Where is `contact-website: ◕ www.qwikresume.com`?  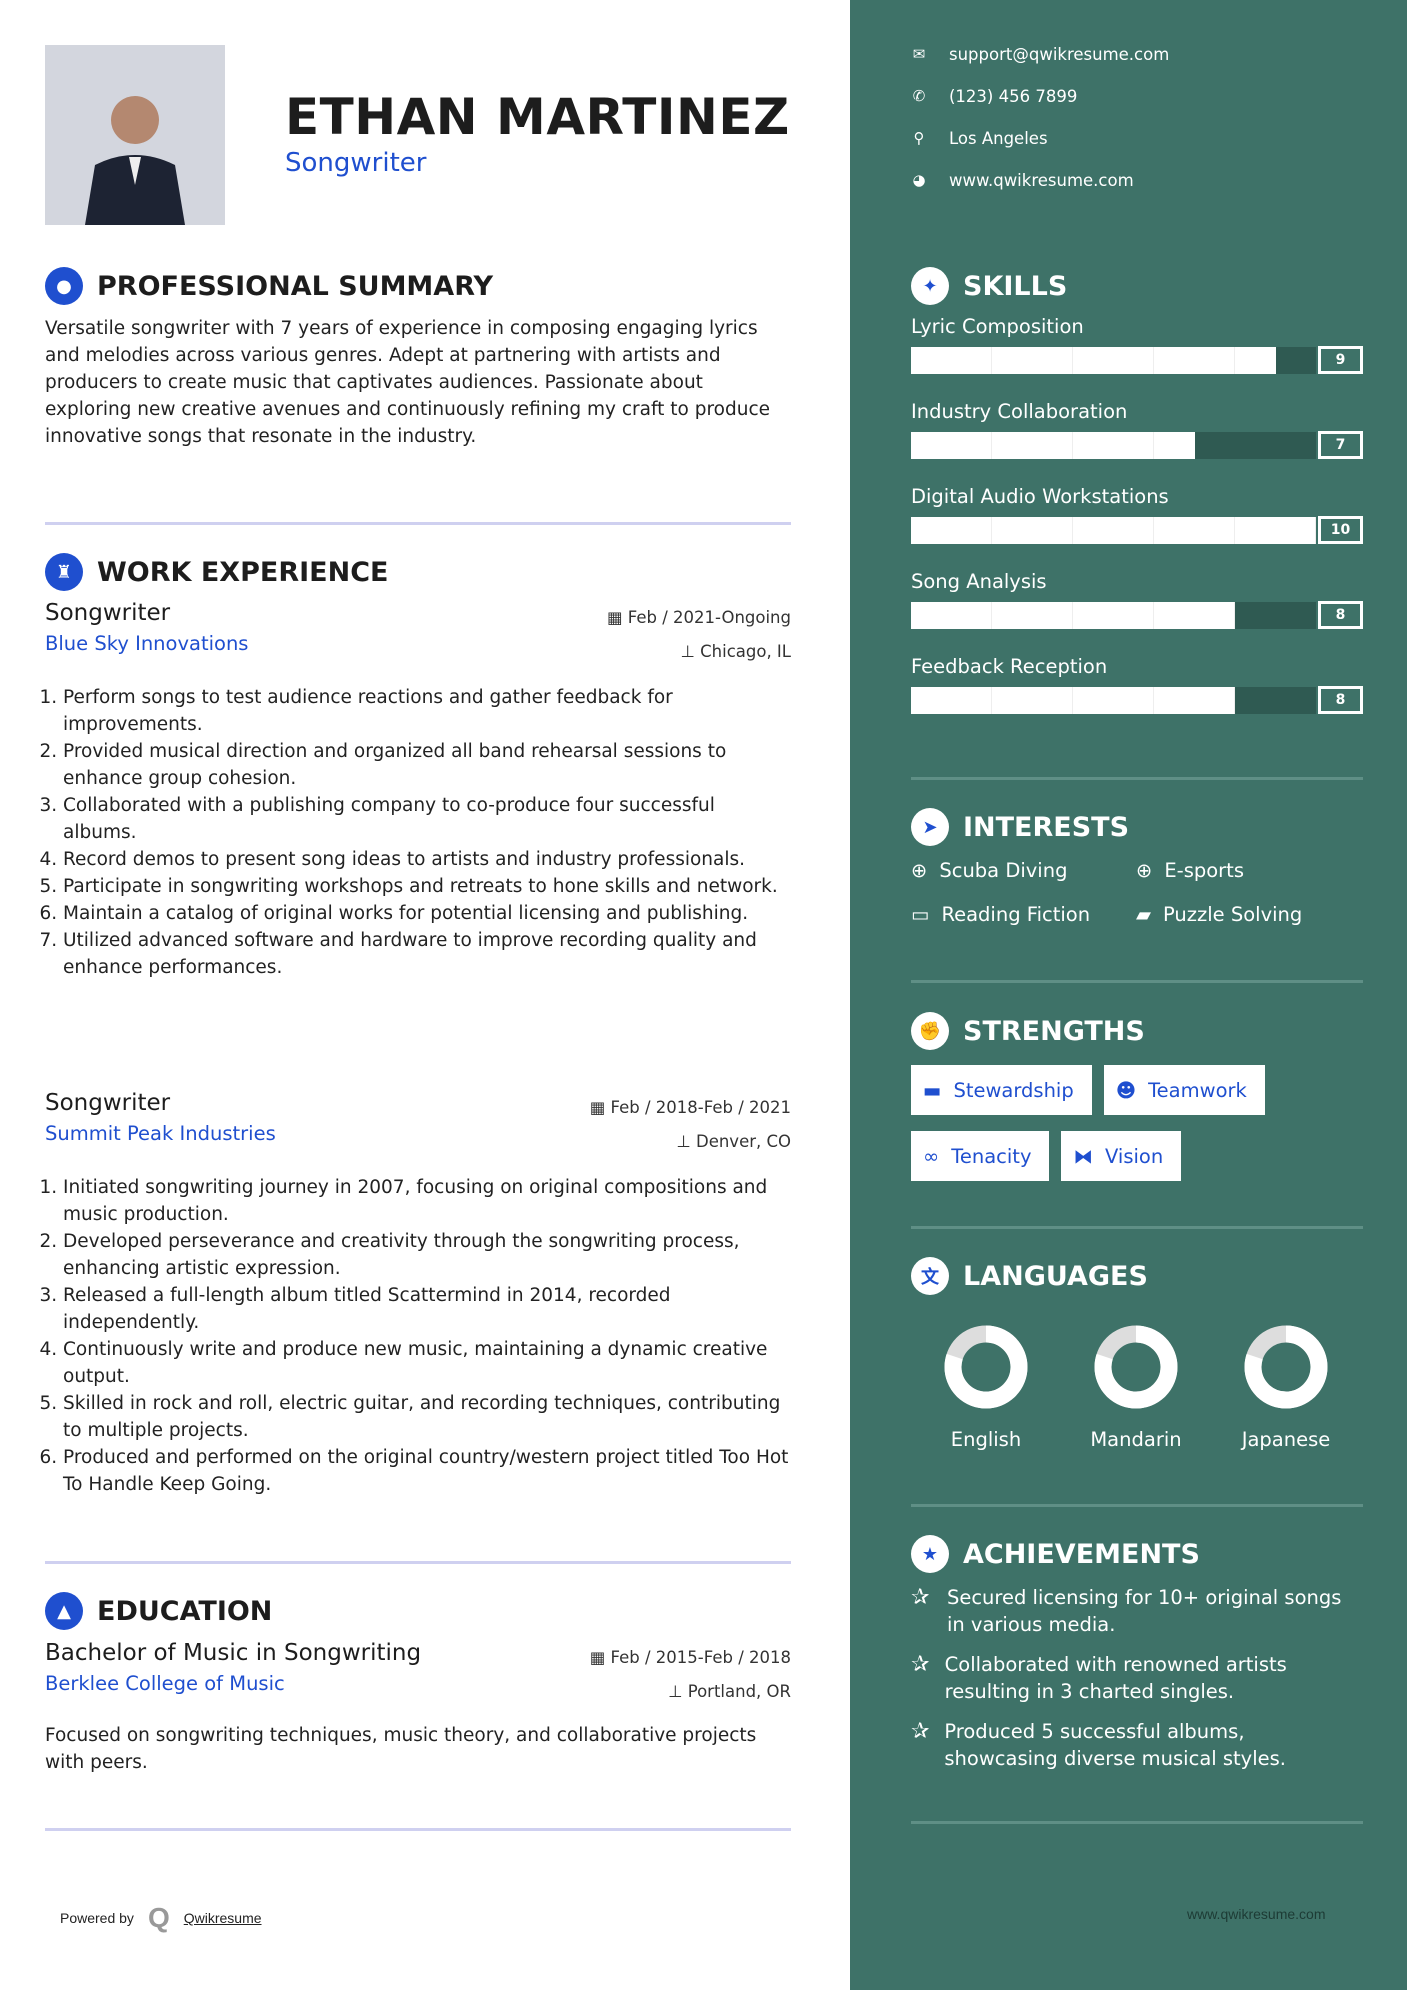 contact-website: ◕ www.qwikresume.com is located at coordinates (1040, 180).